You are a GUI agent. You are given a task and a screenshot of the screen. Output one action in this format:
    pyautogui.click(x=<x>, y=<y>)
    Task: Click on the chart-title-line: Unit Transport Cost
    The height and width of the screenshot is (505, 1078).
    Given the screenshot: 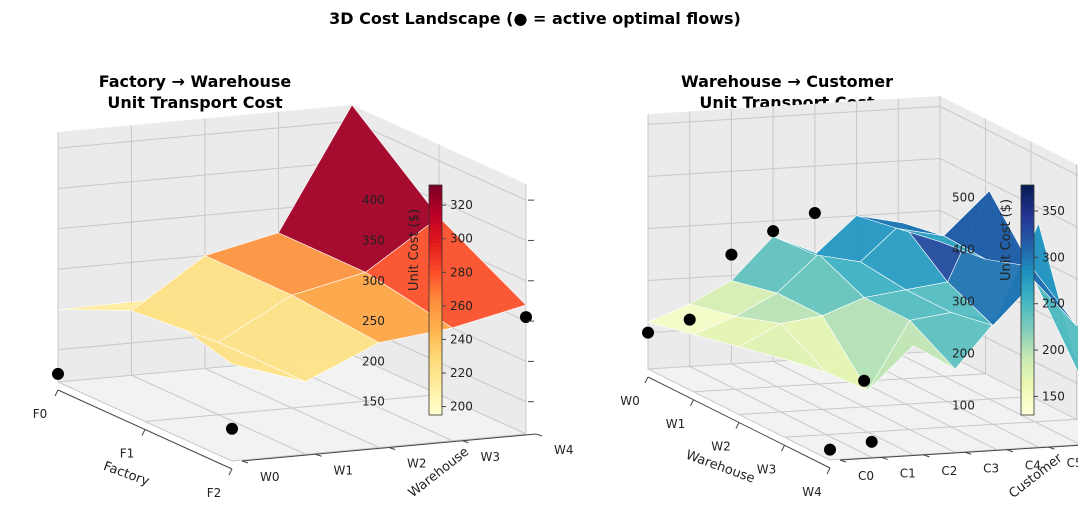 What is the action you would take?
    pyautogui.click(x=195, y=102)
    